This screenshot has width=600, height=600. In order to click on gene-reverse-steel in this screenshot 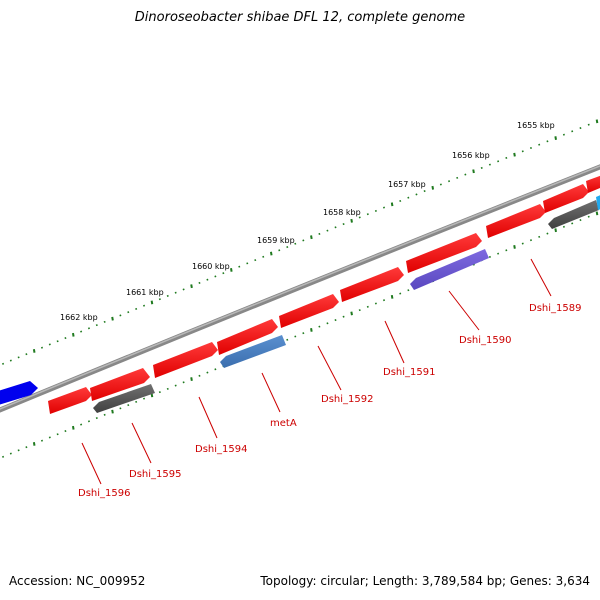, I will do `click(253, 351)`.